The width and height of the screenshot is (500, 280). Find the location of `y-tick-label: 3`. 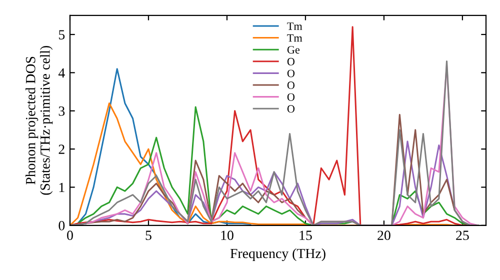

y-tick-label: 3 is located at coordinates (61, 111).